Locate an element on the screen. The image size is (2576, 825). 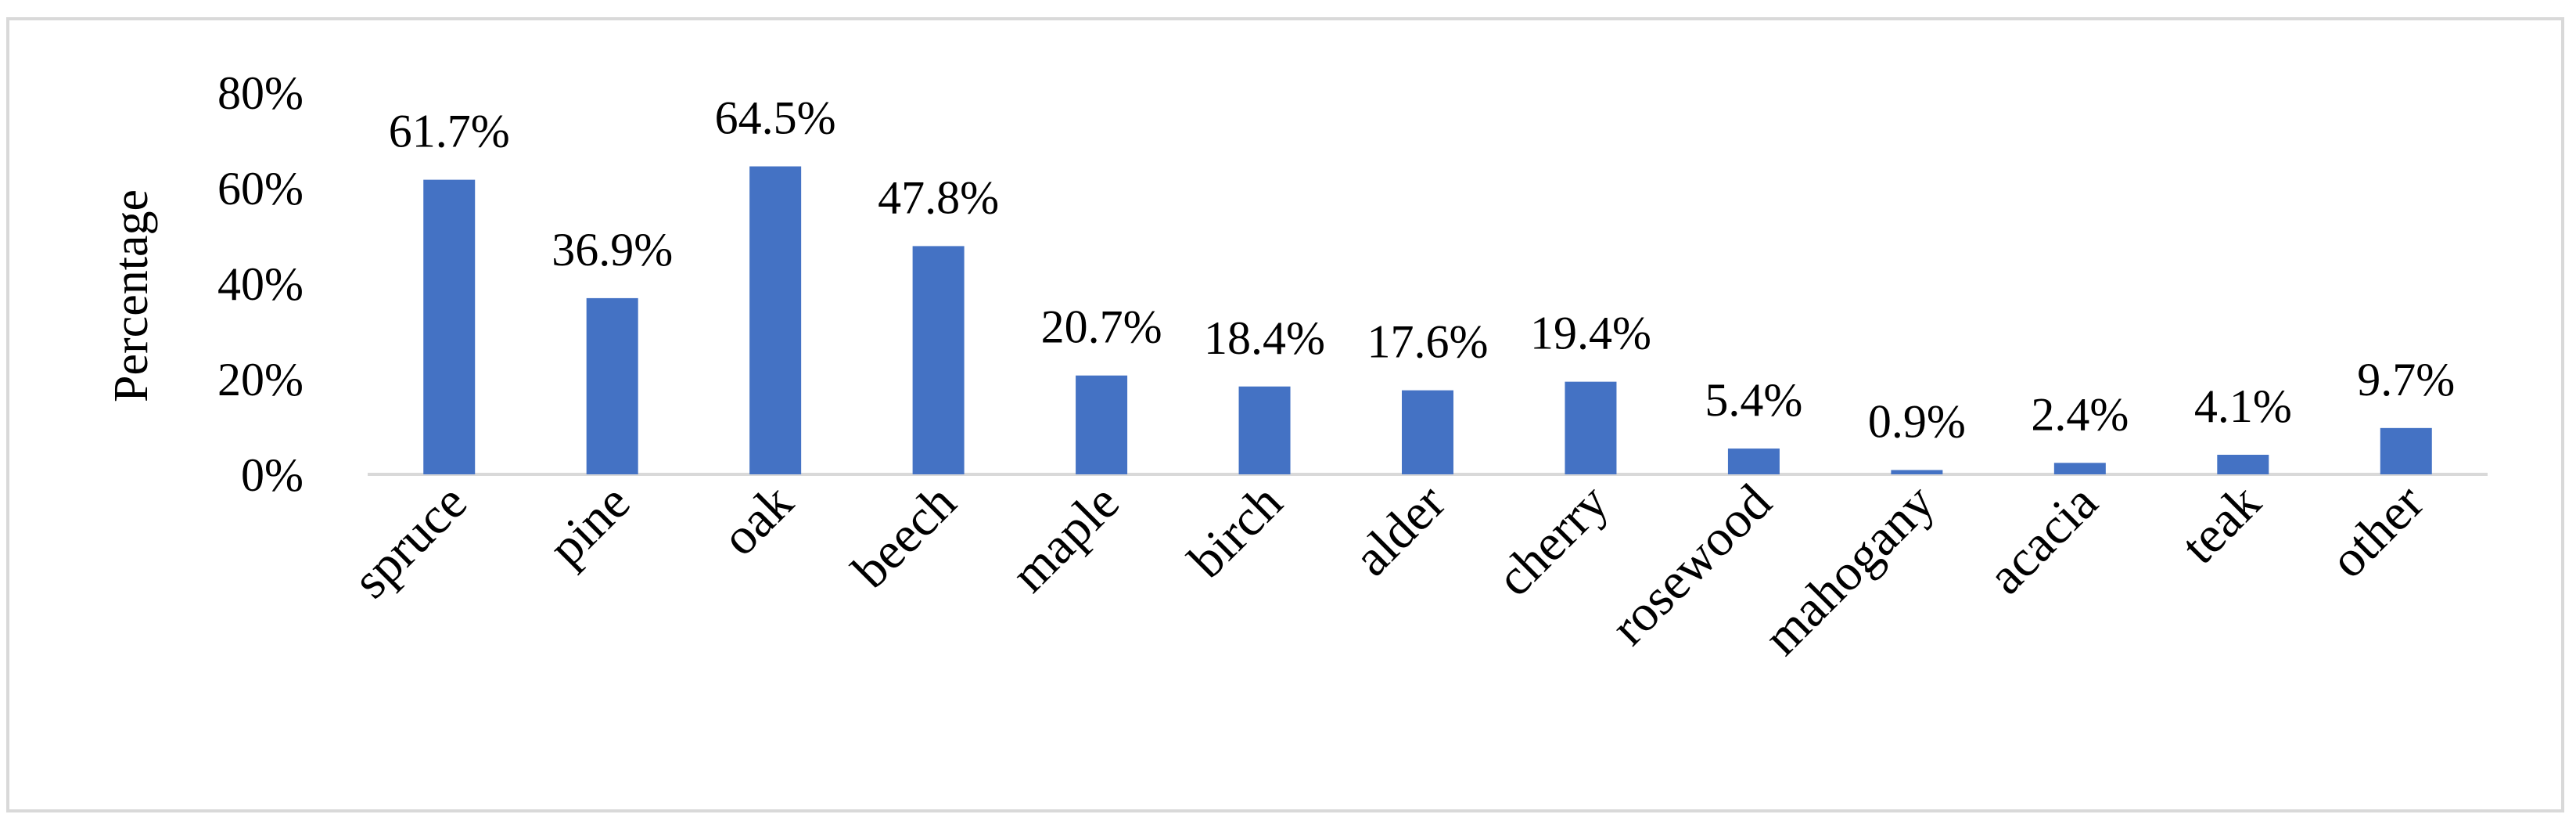
data-label: 20.7% is located at coordinates (1102, 327).